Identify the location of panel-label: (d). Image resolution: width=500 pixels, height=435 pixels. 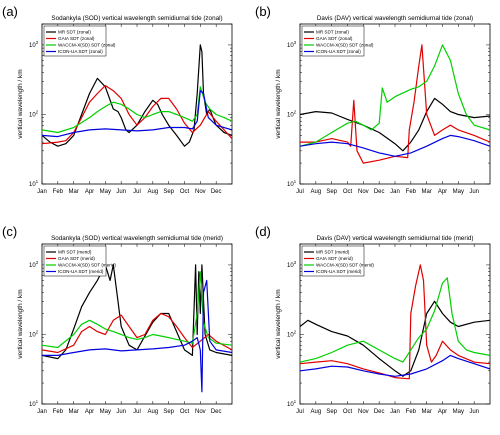
(263, 231).